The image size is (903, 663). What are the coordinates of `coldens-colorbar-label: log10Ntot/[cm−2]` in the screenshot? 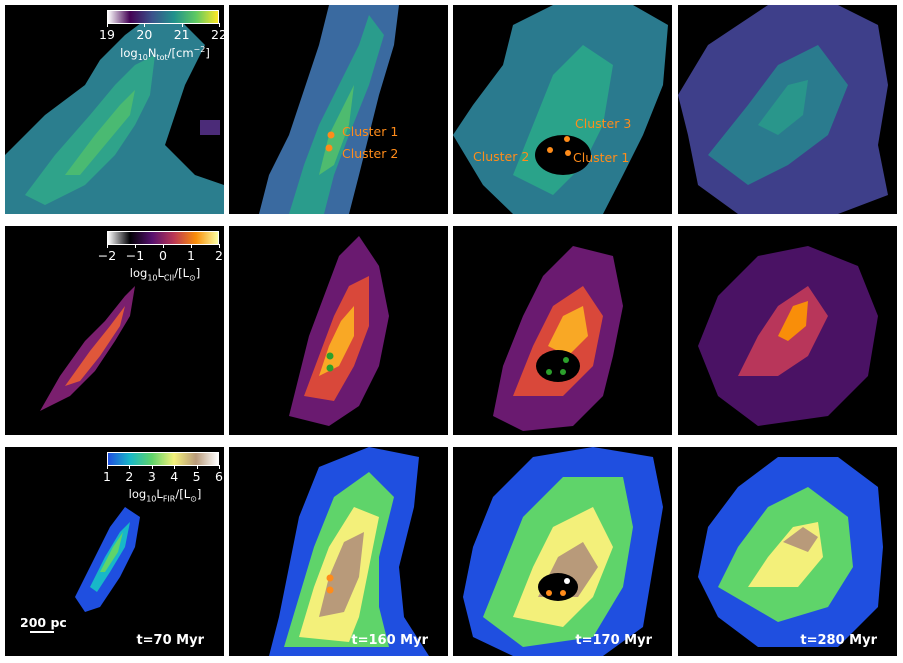 It's located at (165, 54).